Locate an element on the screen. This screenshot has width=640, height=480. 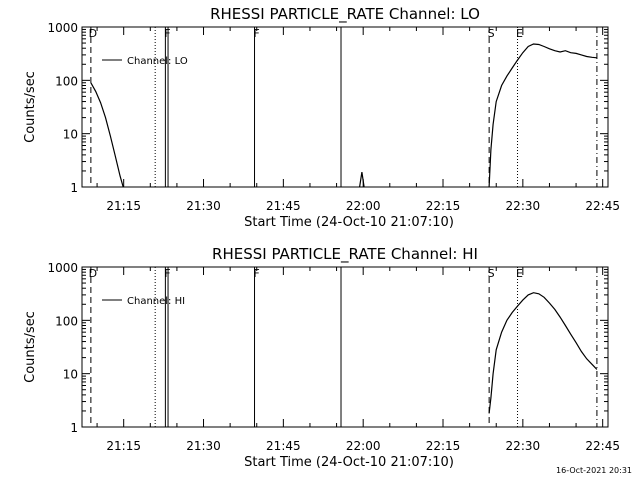
chart-2-x-tick-label: 21:45 is located at coordinates (283, 446).